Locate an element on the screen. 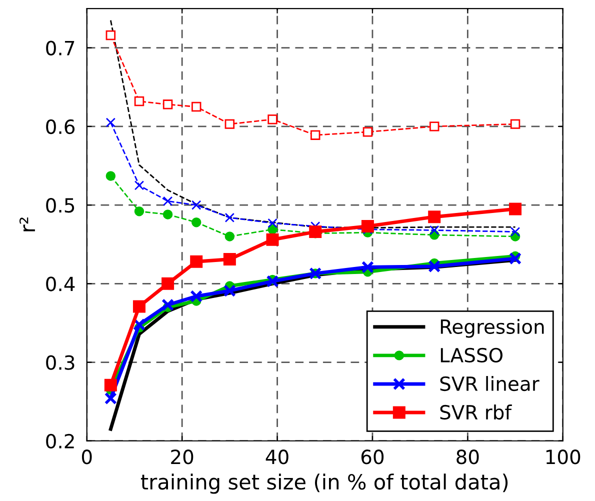 The width and height of the screenshot is (595, 501). y-tick-label: 0.5 is located at coordinates (60, 205).